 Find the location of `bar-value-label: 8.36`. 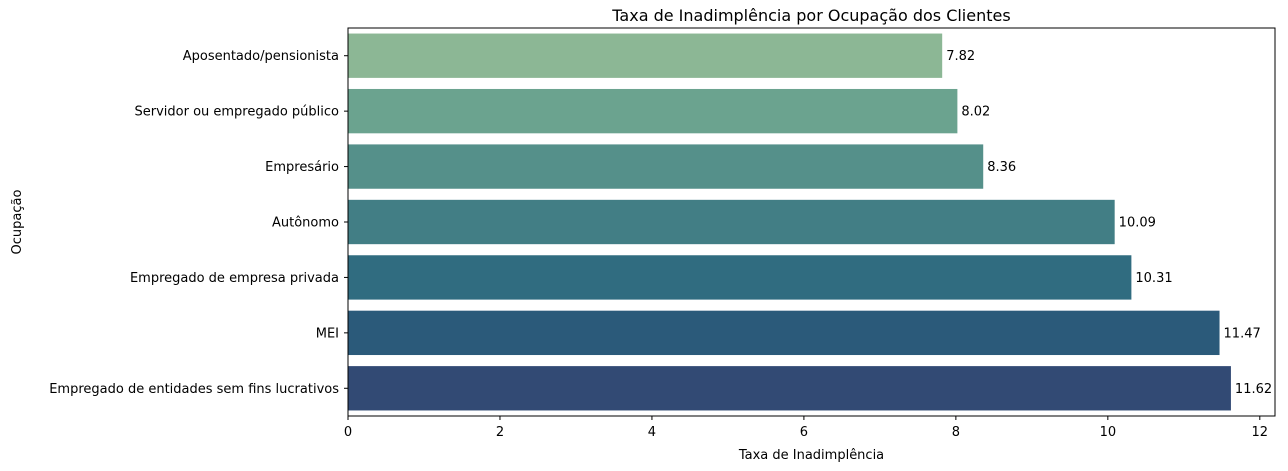

bar-value-label: 8.36 is located at coordinates (1001, 167).